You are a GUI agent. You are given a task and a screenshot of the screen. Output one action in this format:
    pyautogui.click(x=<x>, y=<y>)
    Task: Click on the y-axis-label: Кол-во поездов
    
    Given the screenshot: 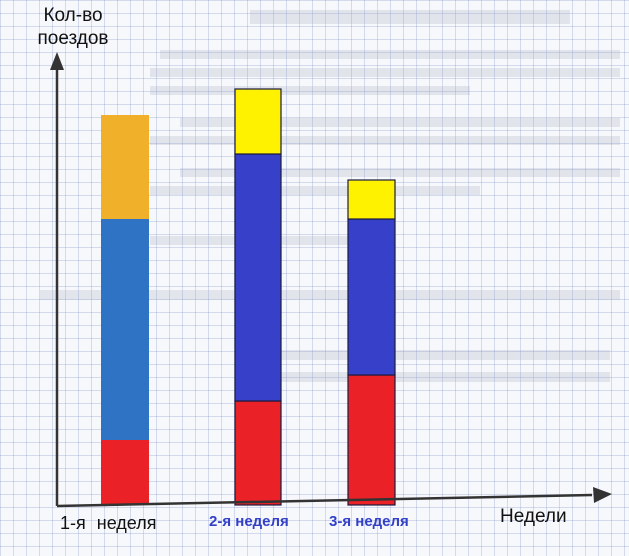 What is the action you would take?
    pyautogui.click(x=73, y=27)
    